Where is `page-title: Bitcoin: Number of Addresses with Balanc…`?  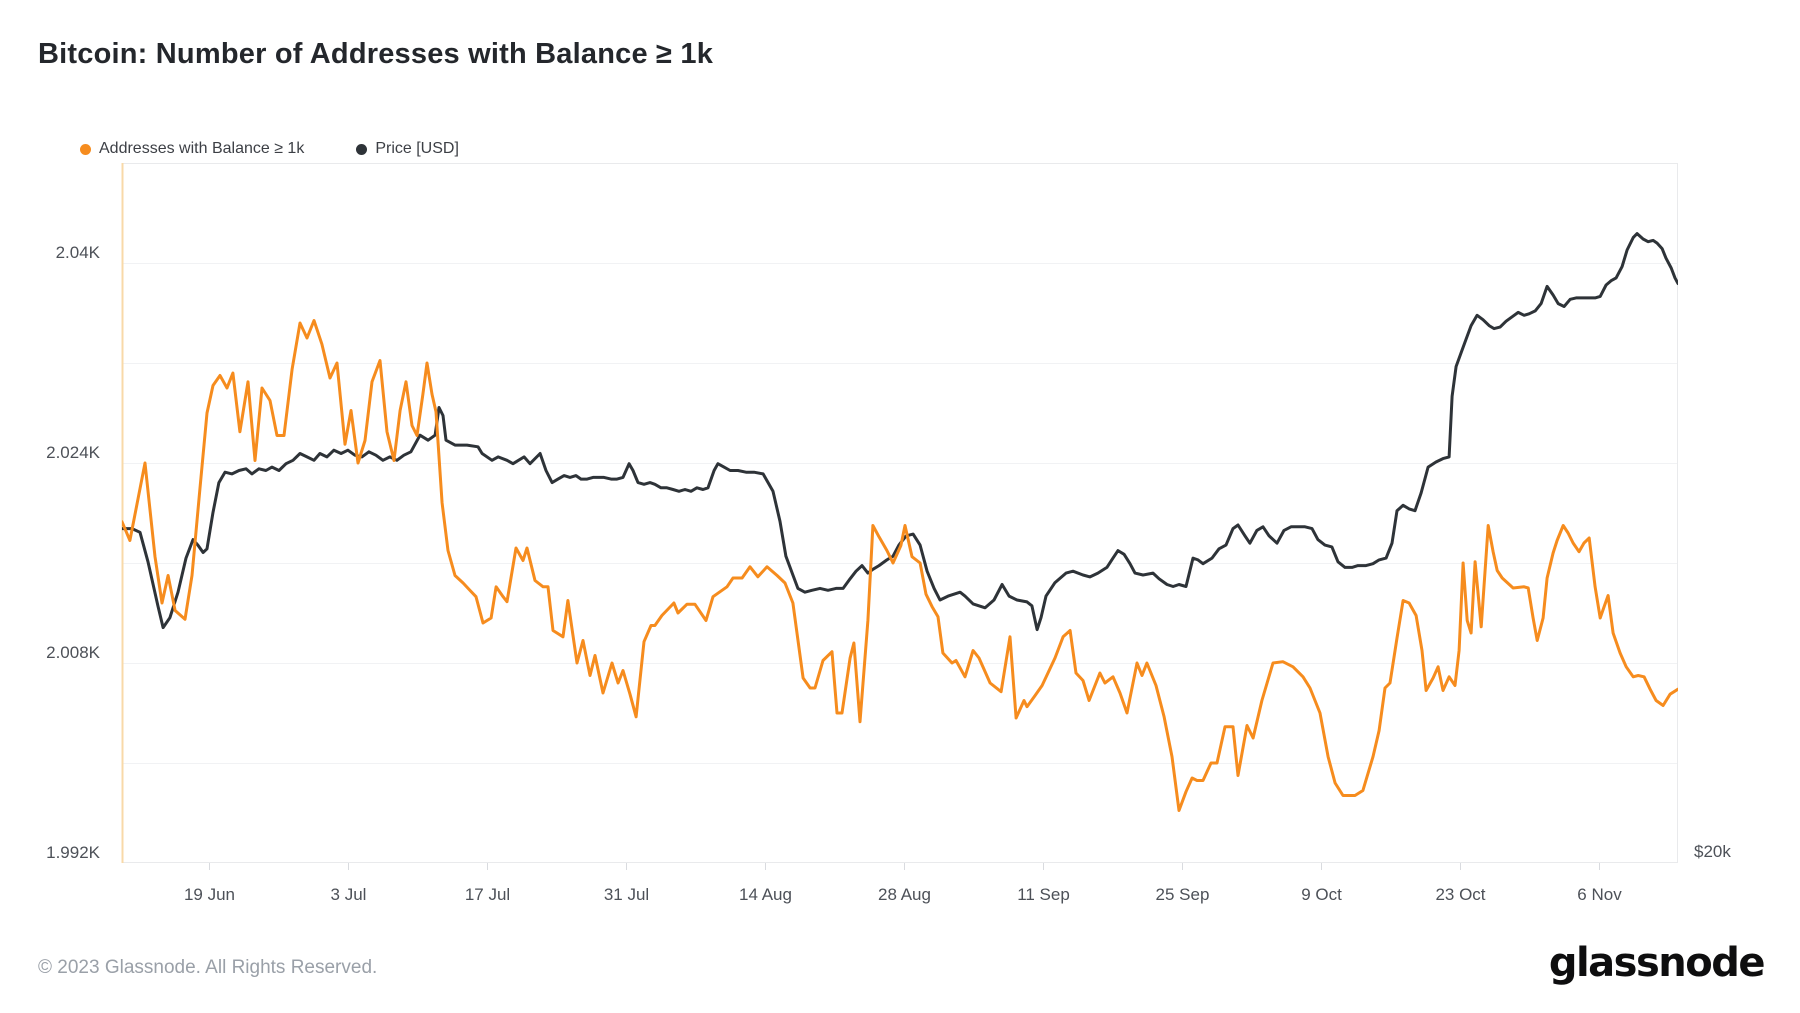
page-title: Bitcoin: Number of Addresses with Balanc… is located at coordinates (376, 54).